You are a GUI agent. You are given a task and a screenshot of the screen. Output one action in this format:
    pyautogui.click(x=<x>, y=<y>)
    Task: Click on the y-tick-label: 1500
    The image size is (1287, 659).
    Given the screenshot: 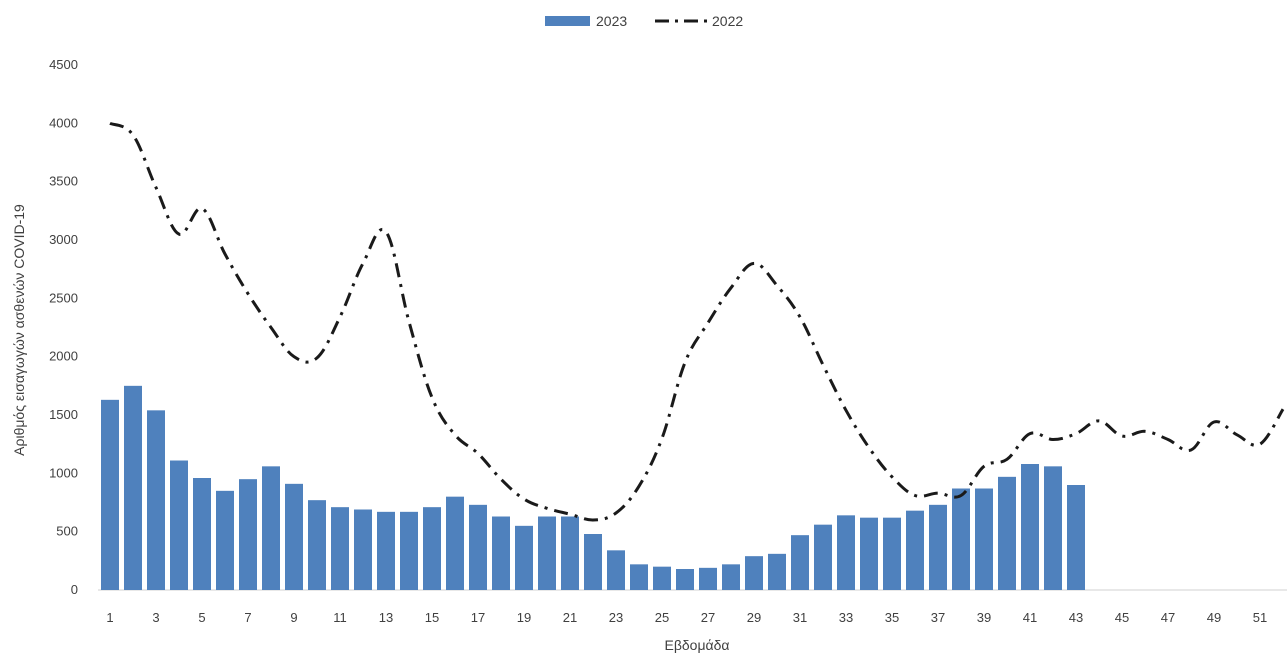 What is the action you would take?
    pyautogui.click(x=63, y=414)
    